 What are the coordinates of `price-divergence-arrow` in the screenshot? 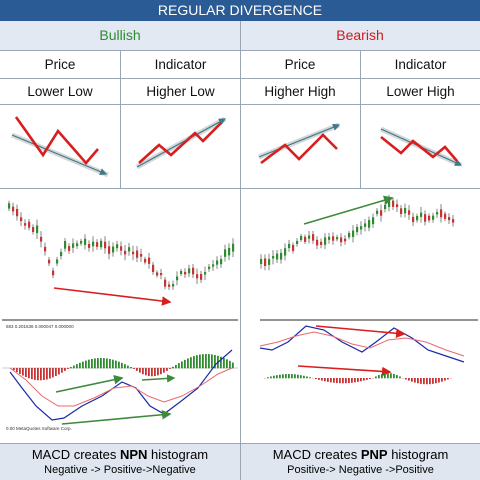 It's located at (348, 210).